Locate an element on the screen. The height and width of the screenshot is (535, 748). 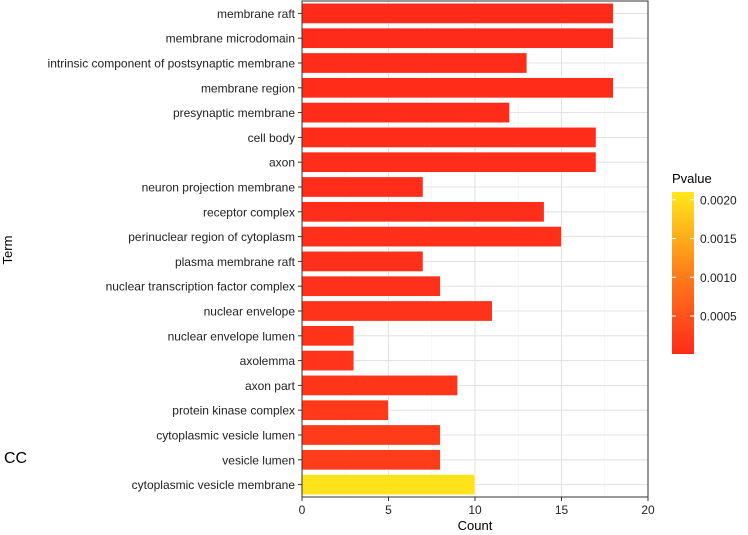
term-label: membrane region is located at coordinates (248, 88).